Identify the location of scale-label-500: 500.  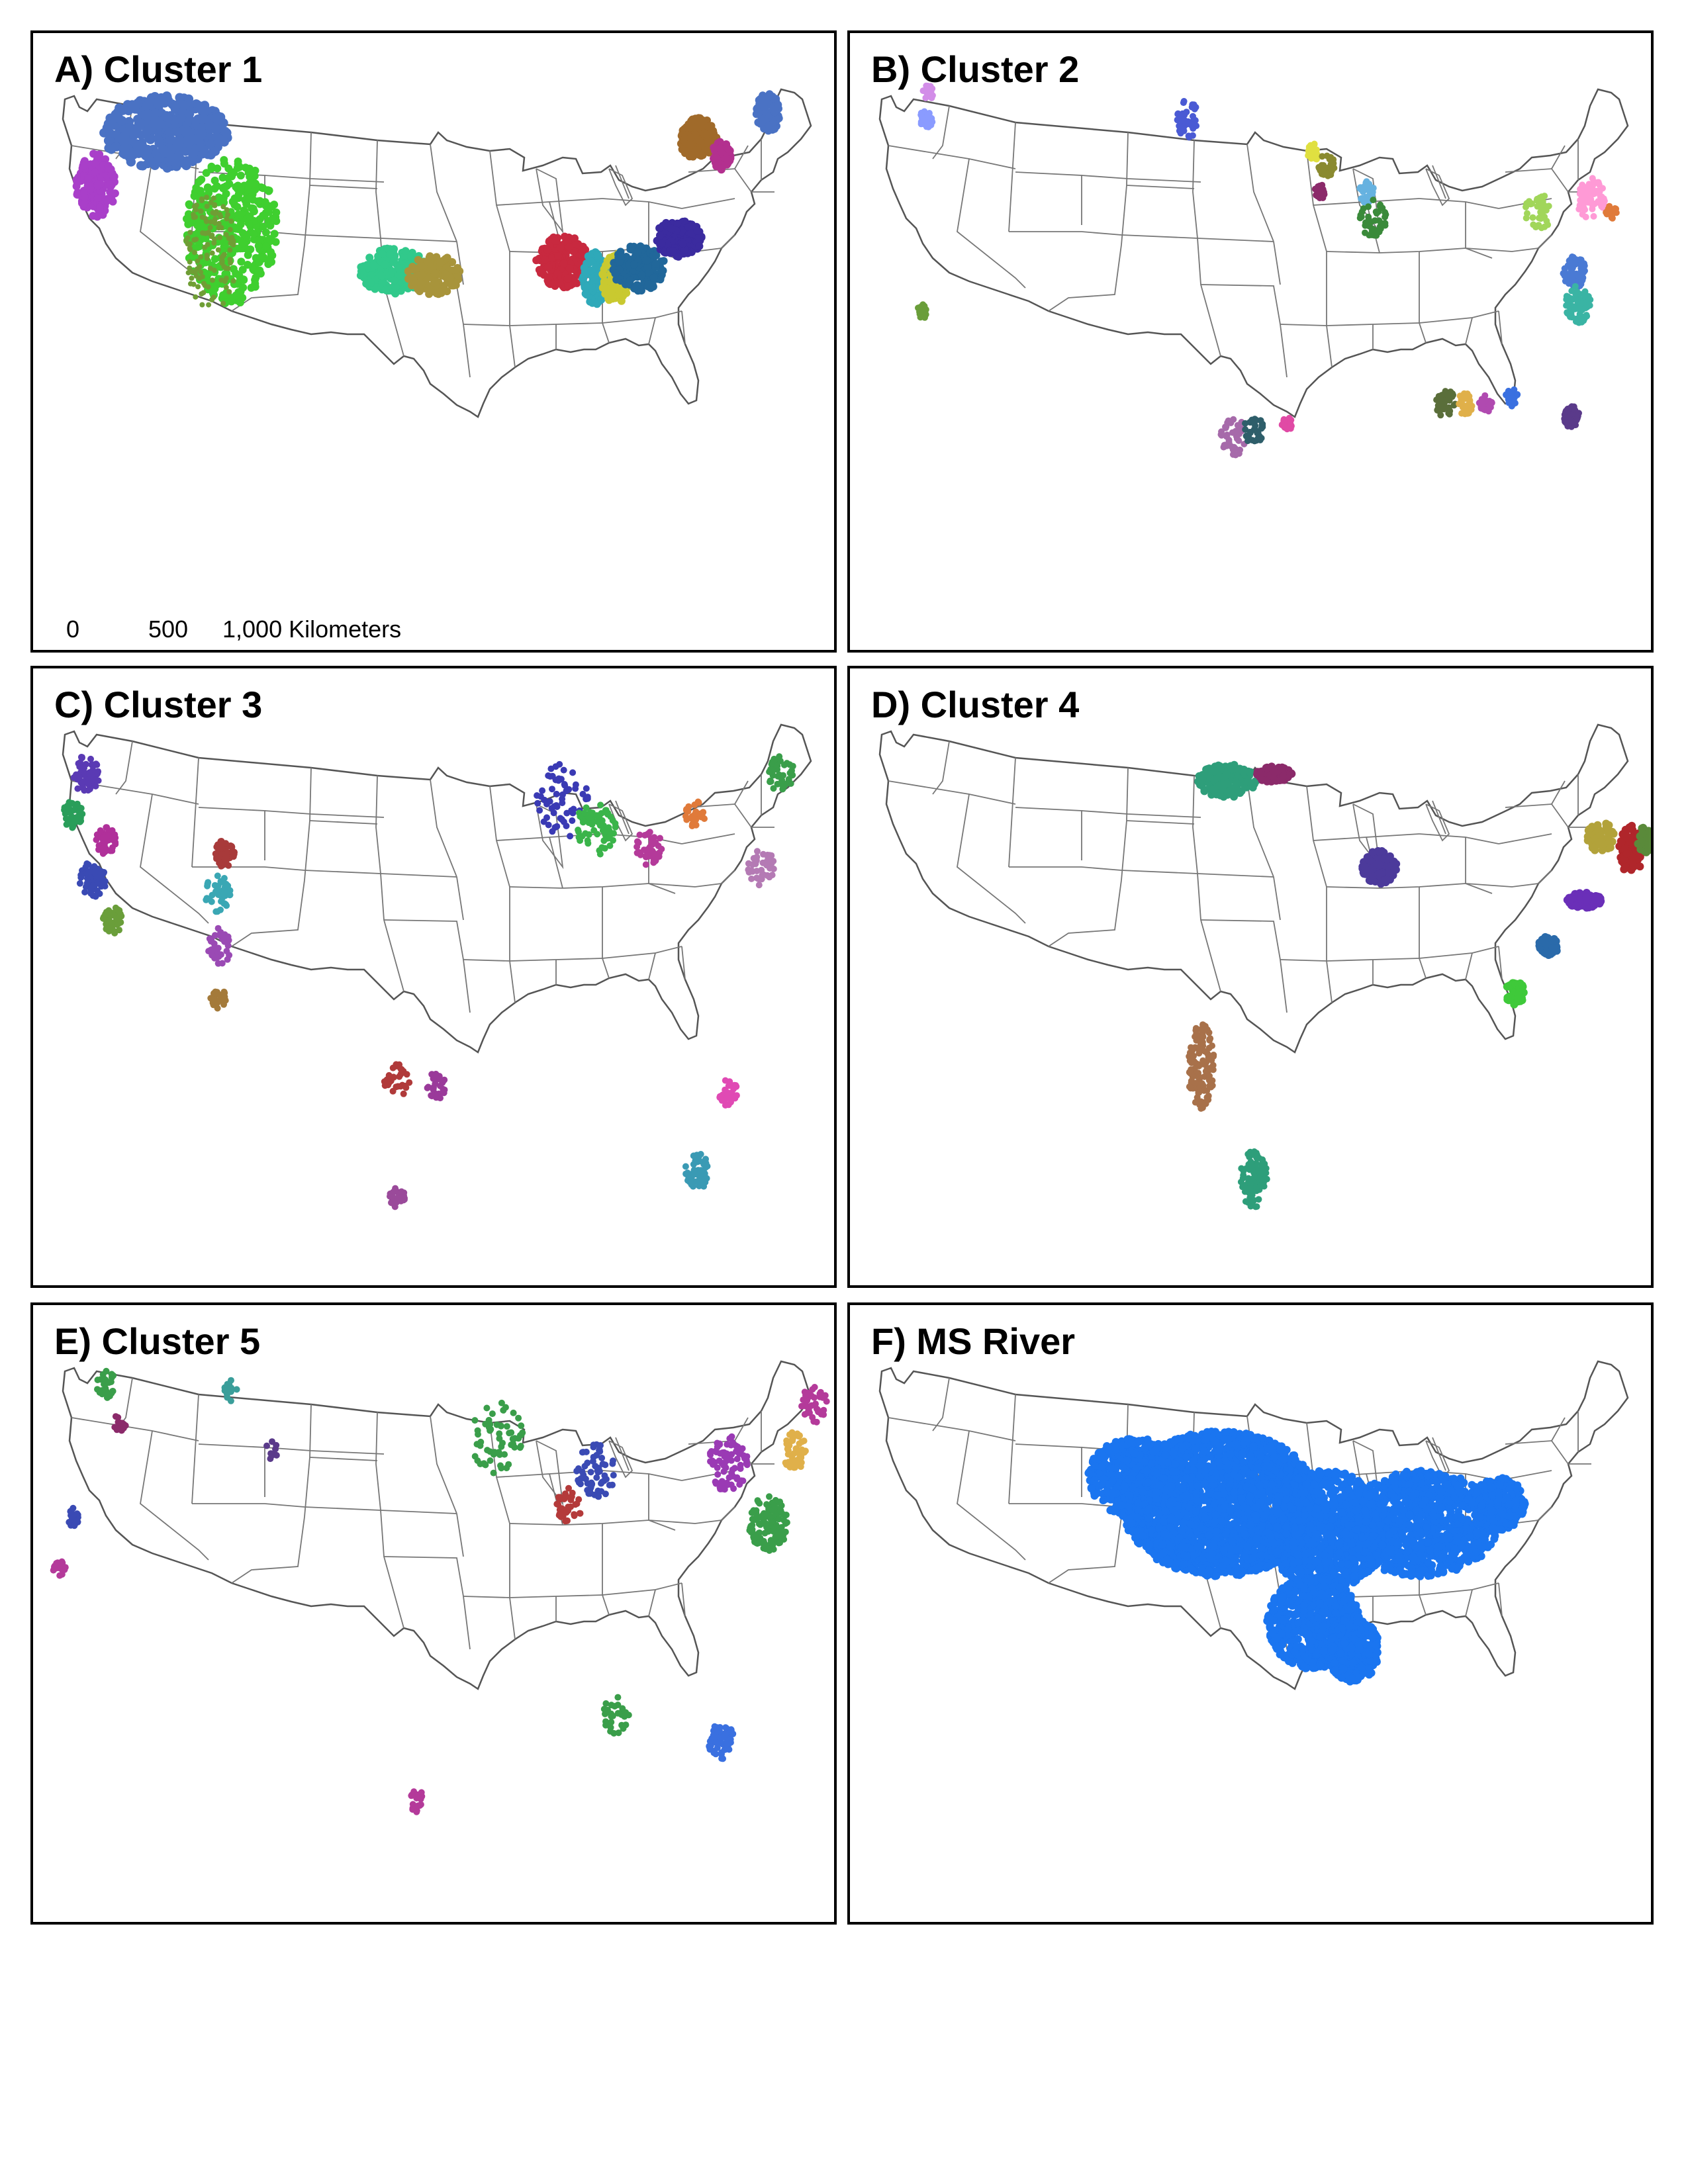
(168, 629).